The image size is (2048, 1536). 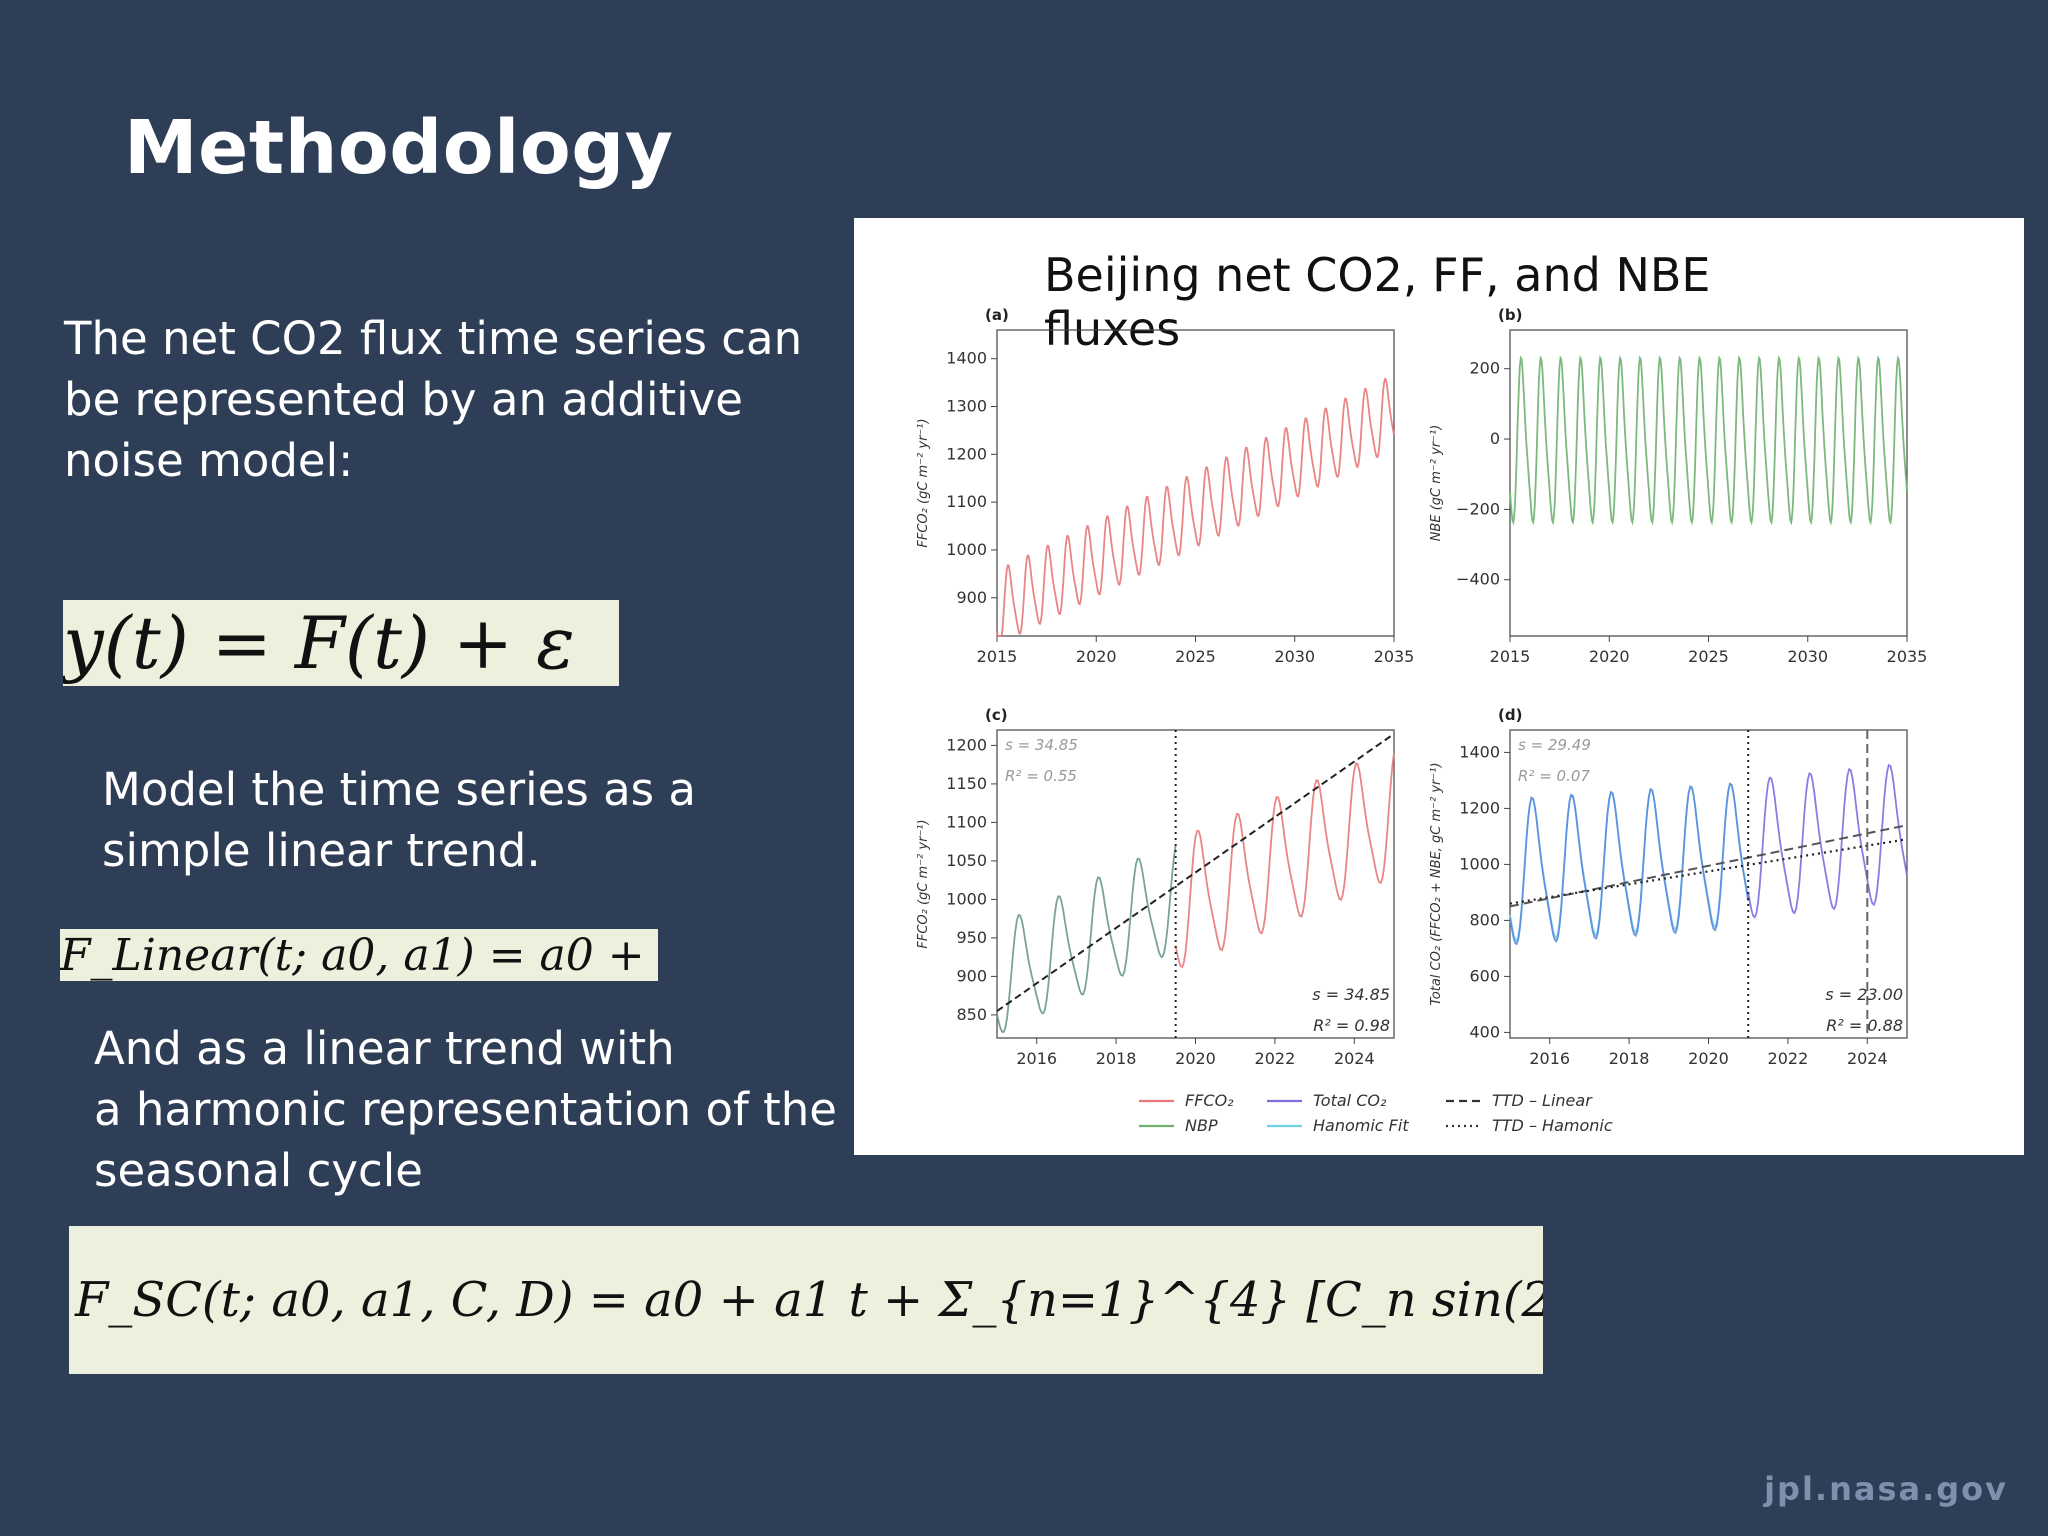 I want to click on legend-label: Total CO₂, so click(x=1350, y=1100).